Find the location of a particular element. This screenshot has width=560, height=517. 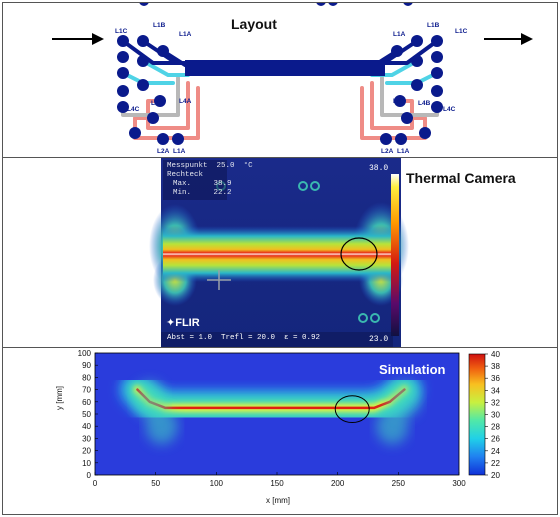

colorbar-tick-label: 36 is located at coordinates (495, 378).